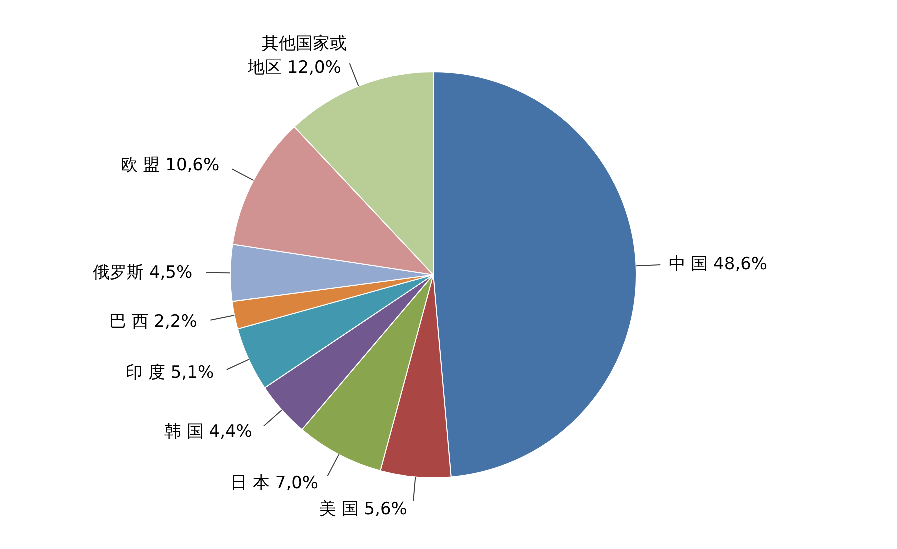  Describe the element at coordinates (297, 56) in the screenshot. I see `slice-label: 其他国家或地区 12,0%` at that location.